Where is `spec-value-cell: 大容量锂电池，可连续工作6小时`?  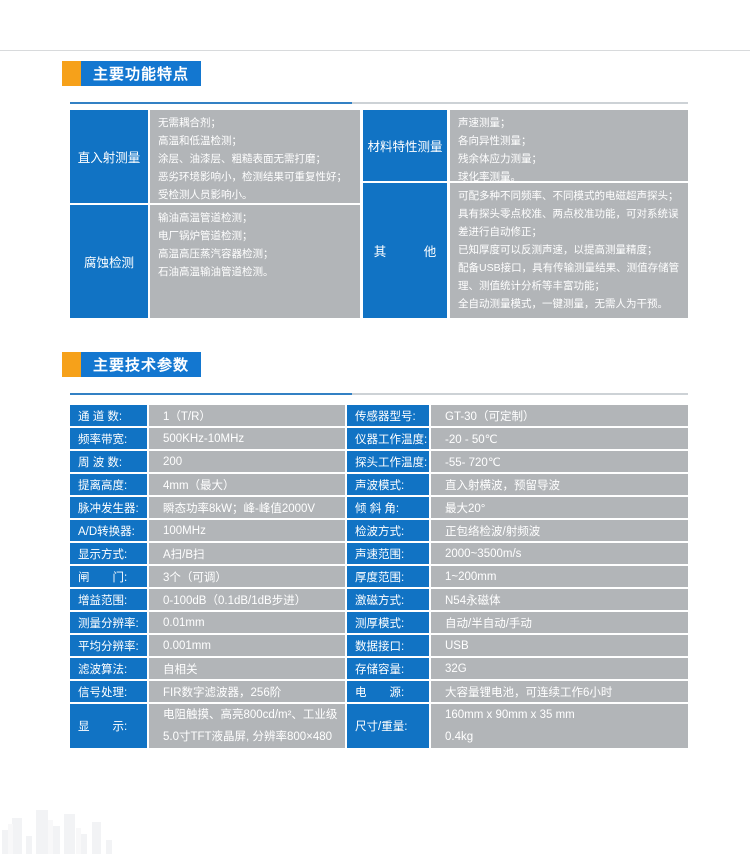
spec-value-cell: 大容量锂电池，可连续工作6小时 is located at coordinates (559, 691).